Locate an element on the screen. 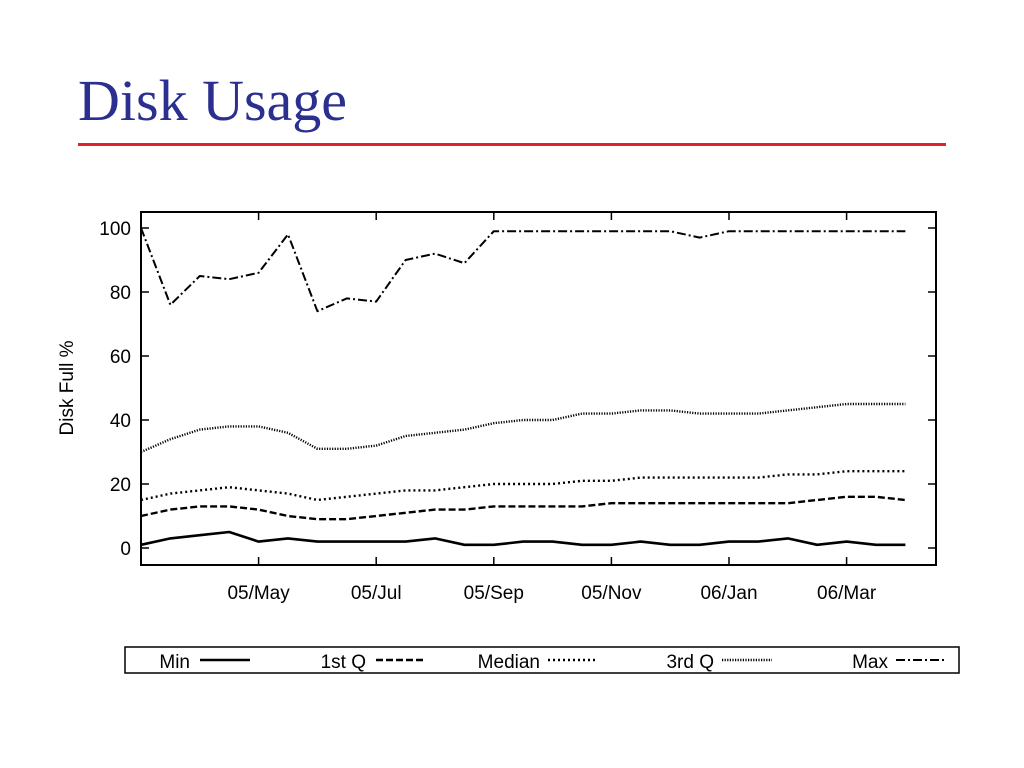 The image size is (1024, 768). y-tick-label-40: 40 is located at coordinates (120, 421).